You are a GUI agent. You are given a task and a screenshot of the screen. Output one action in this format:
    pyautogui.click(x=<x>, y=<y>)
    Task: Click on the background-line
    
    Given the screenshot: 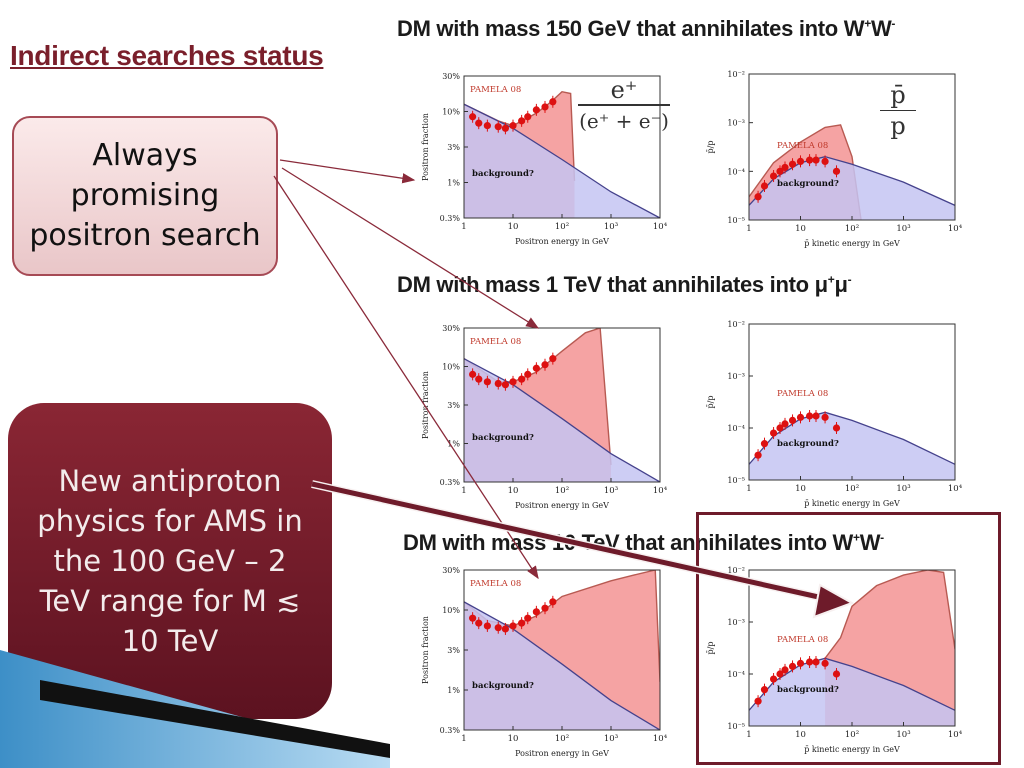 What is the action you would take?
    pyautogui.click(x=562, y=160)
    